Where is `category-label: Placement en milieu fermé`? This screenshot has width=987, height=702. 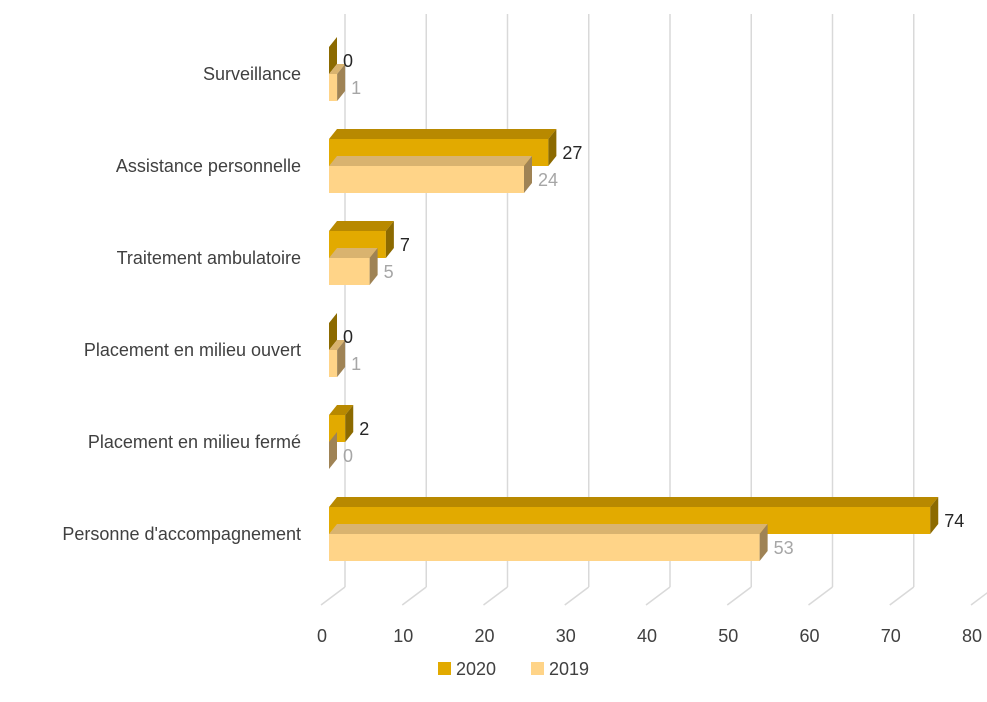
category-label: Placement en milieu fermé is located at coordinates (194, 442).